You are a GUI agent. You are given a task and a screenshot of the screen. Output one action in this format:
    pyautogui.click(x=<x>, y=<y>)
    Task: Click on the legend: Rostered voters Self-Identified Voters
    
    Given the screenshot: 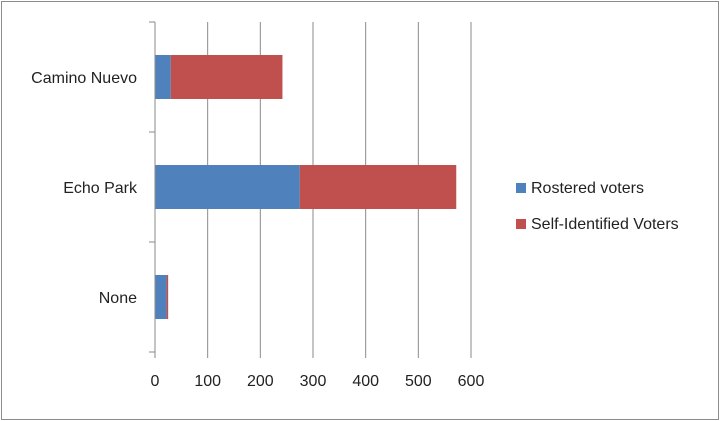 What is the action you would take?
    pyautogui.click(x=597, y=206)
    